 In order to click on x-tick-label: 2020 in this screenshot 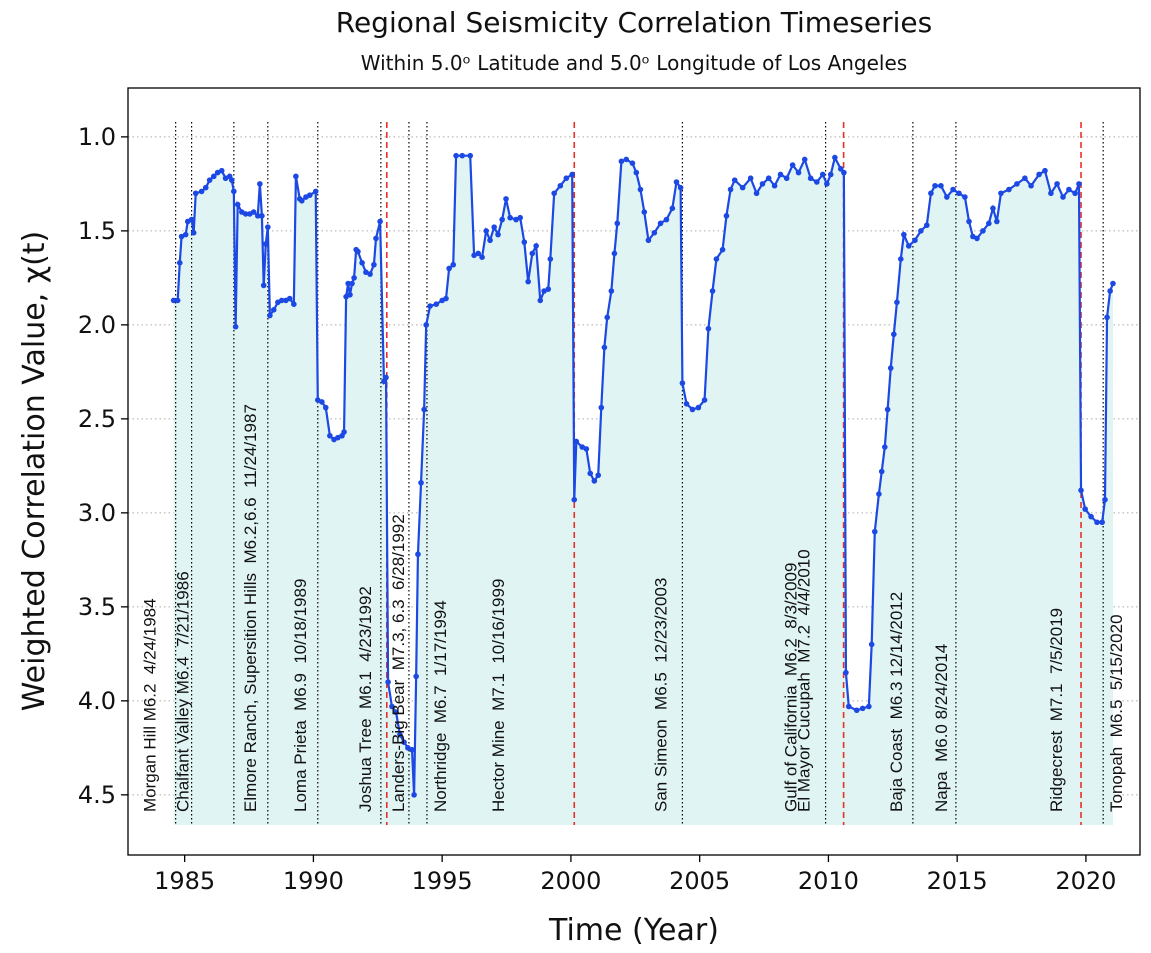, I will do `click(1085, 881)`.